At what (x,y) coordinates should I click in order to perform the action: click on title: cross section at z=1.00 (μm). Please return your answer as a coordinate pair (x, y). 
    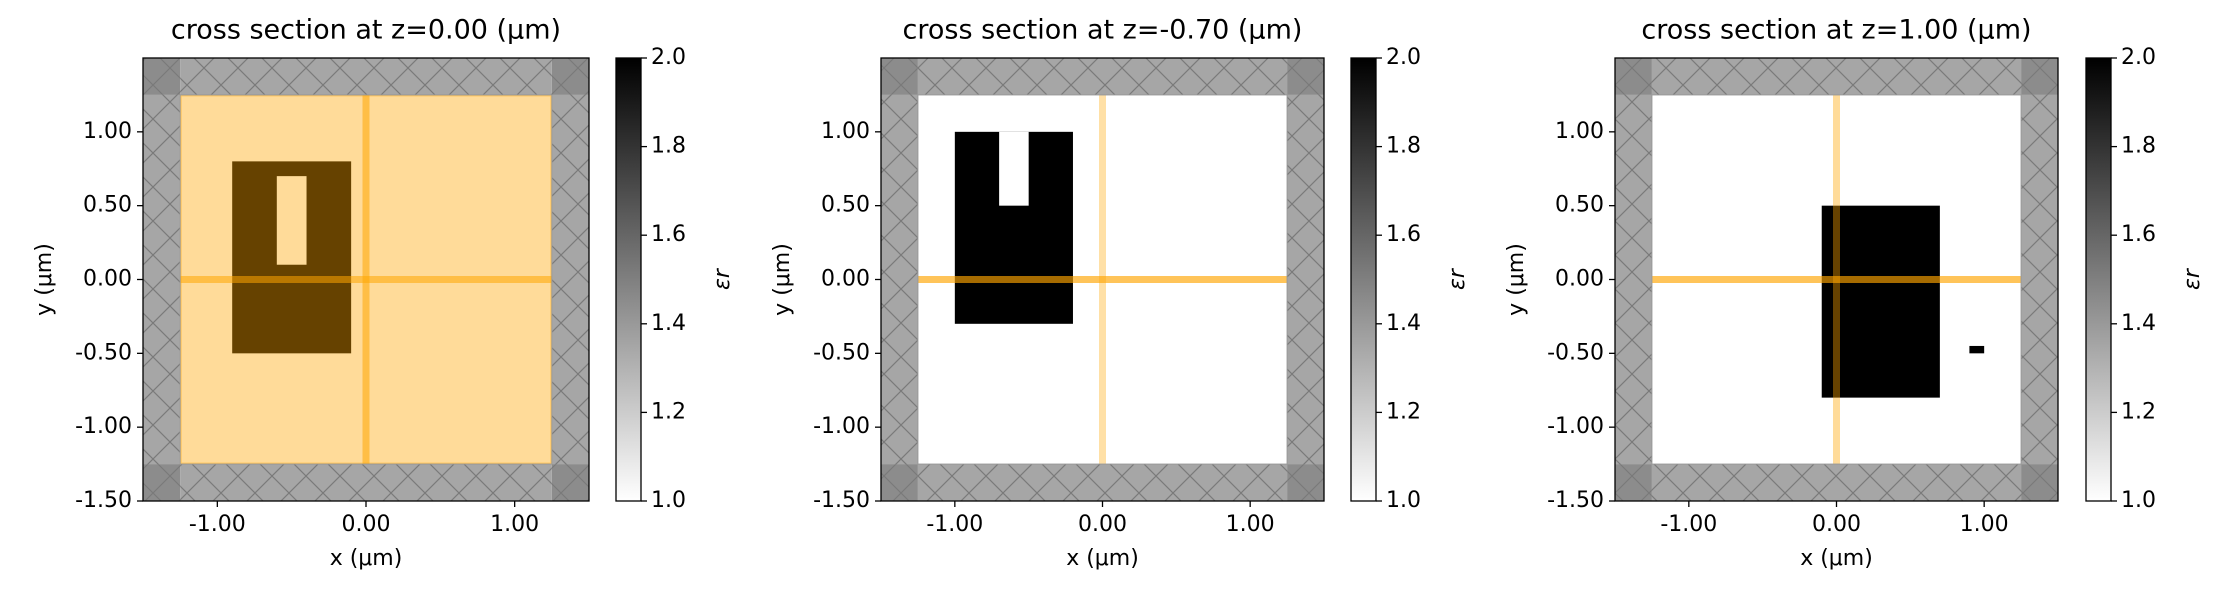
    Looking at the image, I should click on (1836, 30).